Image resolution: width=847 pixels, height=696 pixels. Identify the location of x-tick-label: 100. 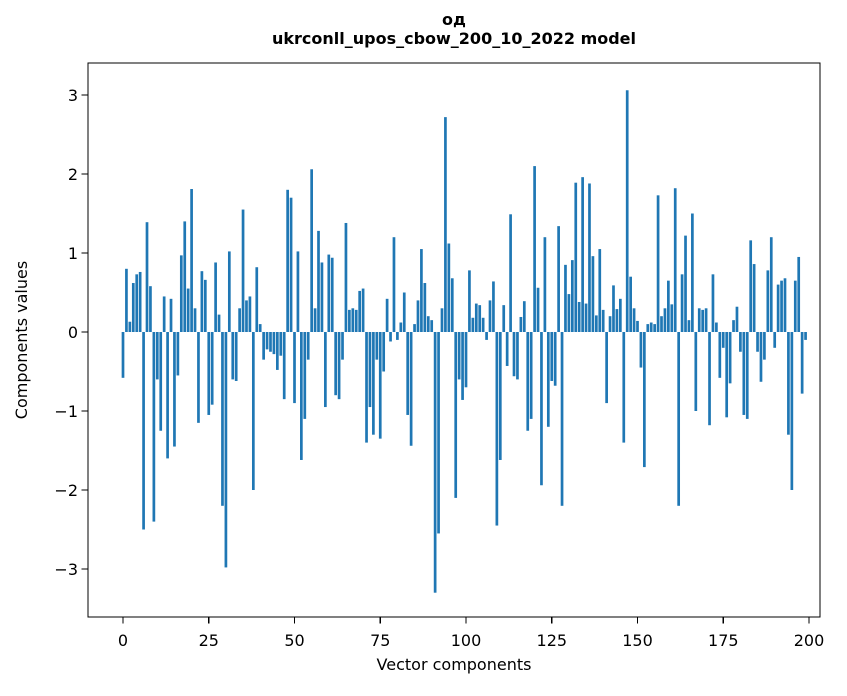
(466, 640).